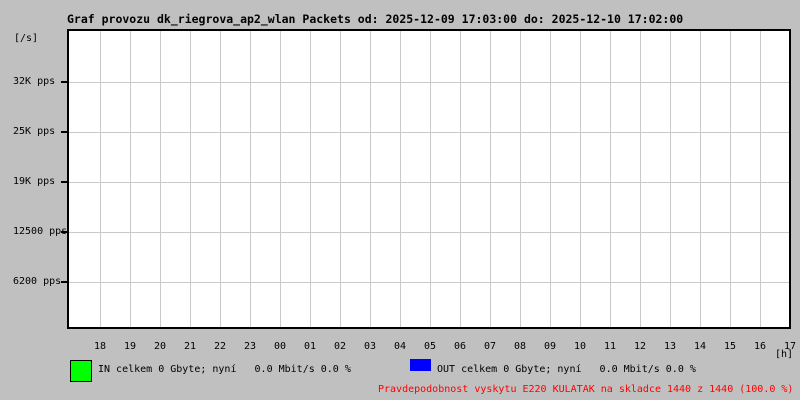 This screenshot has height=400, width=800. Describe the element at coordinates (34, 181) in the screenshot. I see `y-axis-tick-label: 19K pps` at that location.